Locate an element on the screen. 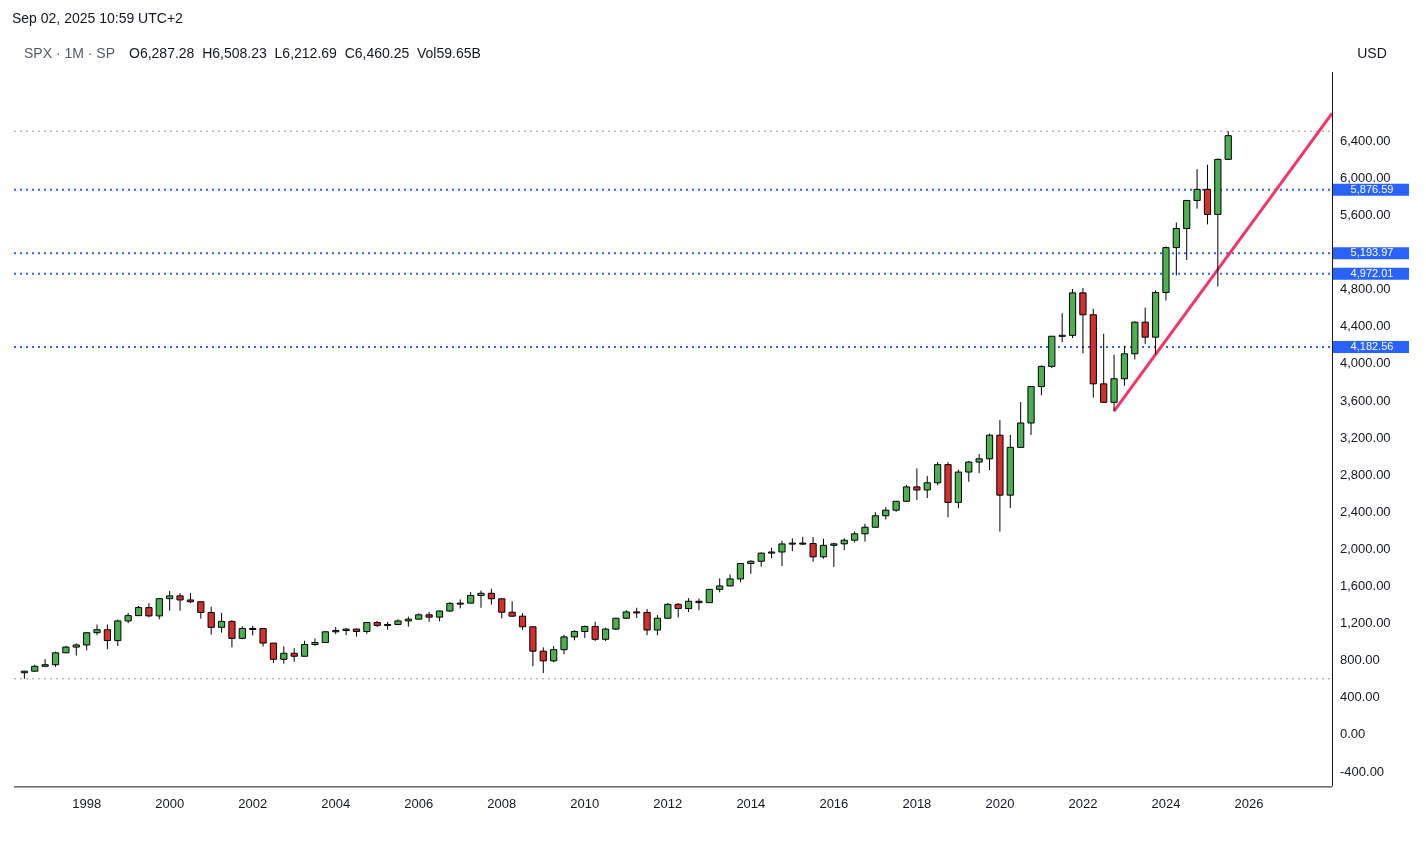 Image resolution: width=1426 pixels, height=868 pixels. x-tick-label: 2014 is located at coordinates (751, 803).